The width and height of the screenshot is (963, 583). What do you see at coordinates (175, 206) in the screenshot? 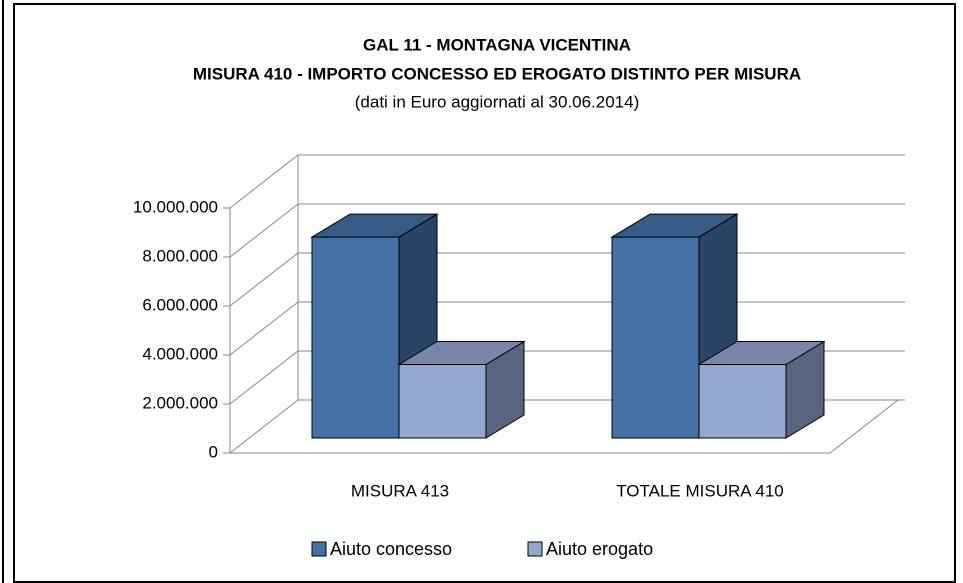
I see `y-tick-label: 10.000.000` at bounding box center [175, 206].